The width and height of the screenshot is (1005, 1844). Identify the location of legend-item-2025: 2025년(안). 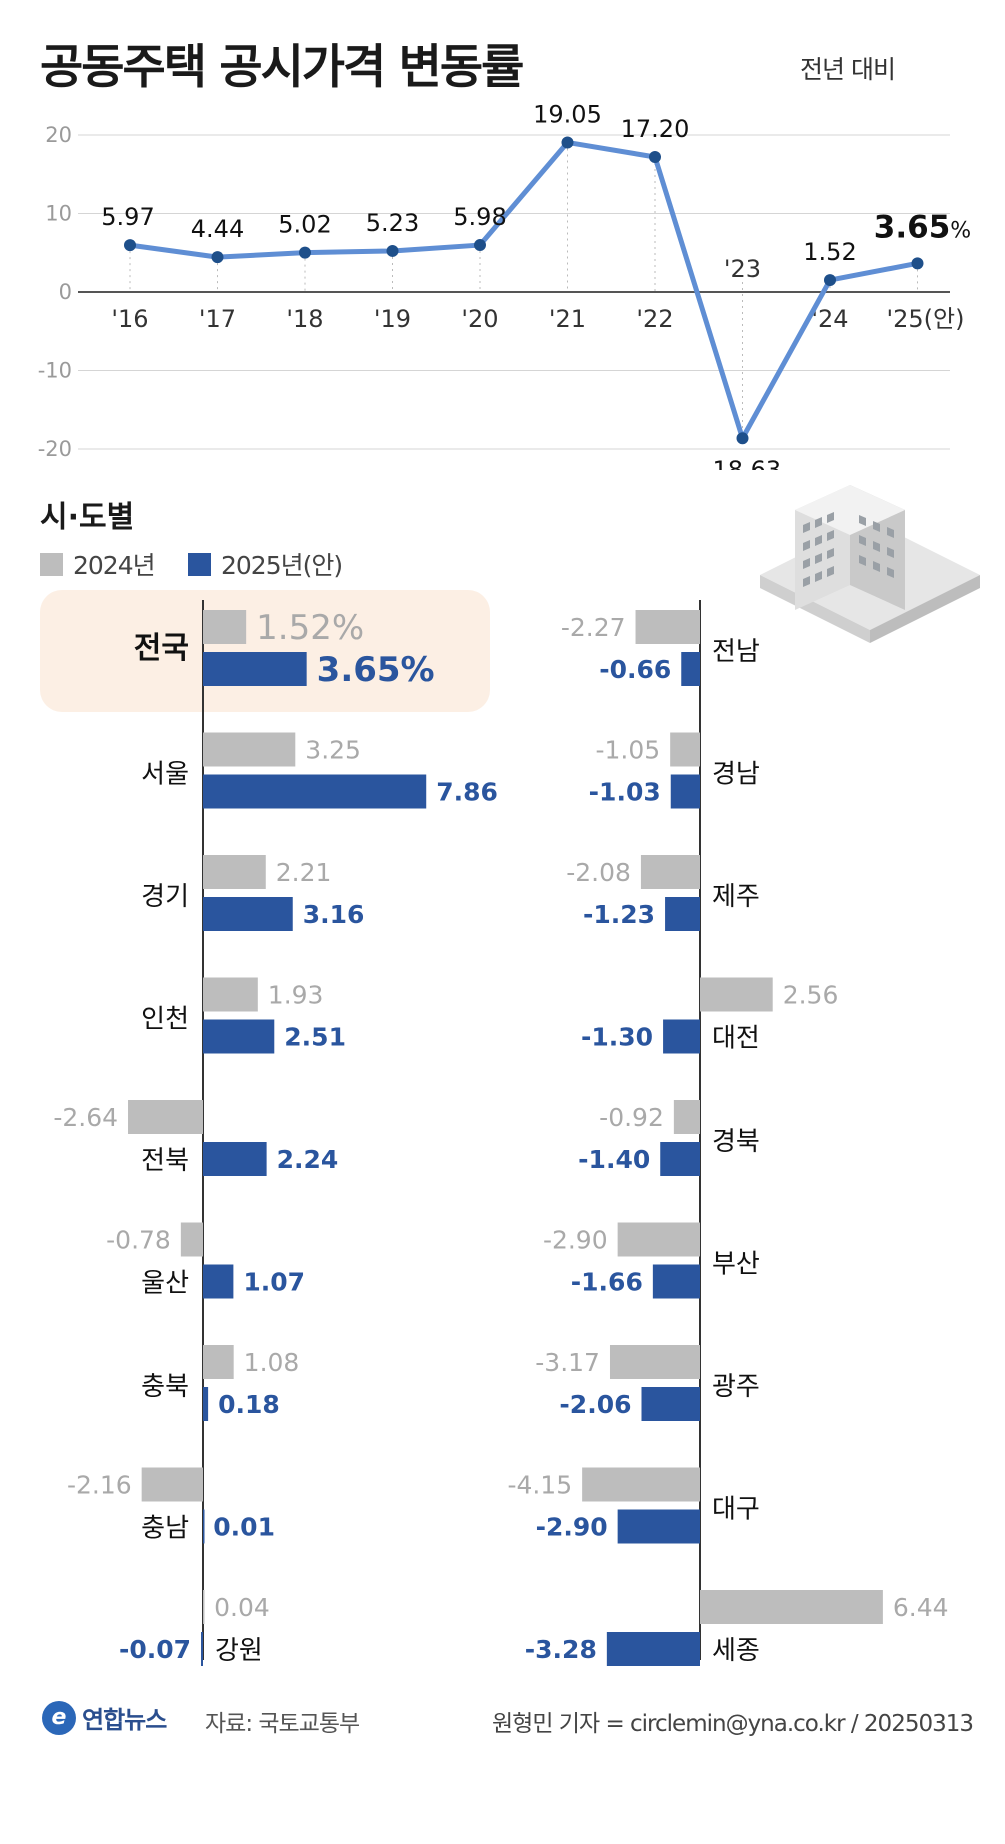
(265, 564).